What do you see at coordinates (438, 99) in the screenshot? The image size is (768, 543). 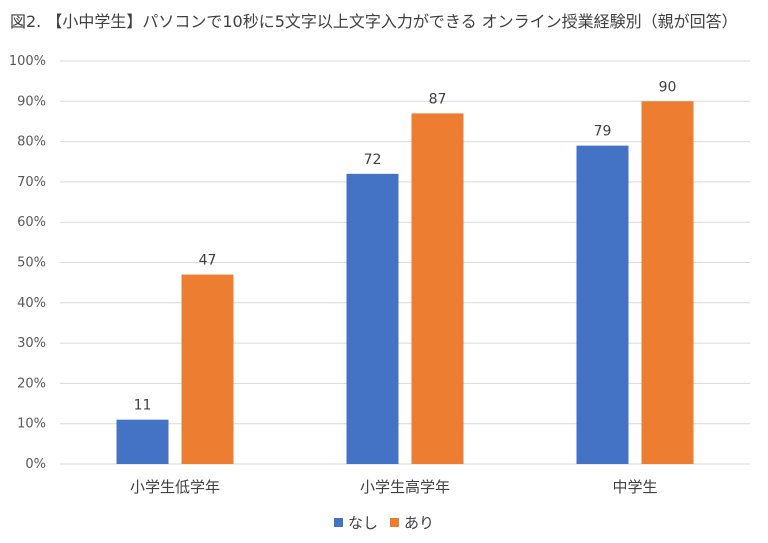 I see `data-label: 87` at bounding box center [438, 99].